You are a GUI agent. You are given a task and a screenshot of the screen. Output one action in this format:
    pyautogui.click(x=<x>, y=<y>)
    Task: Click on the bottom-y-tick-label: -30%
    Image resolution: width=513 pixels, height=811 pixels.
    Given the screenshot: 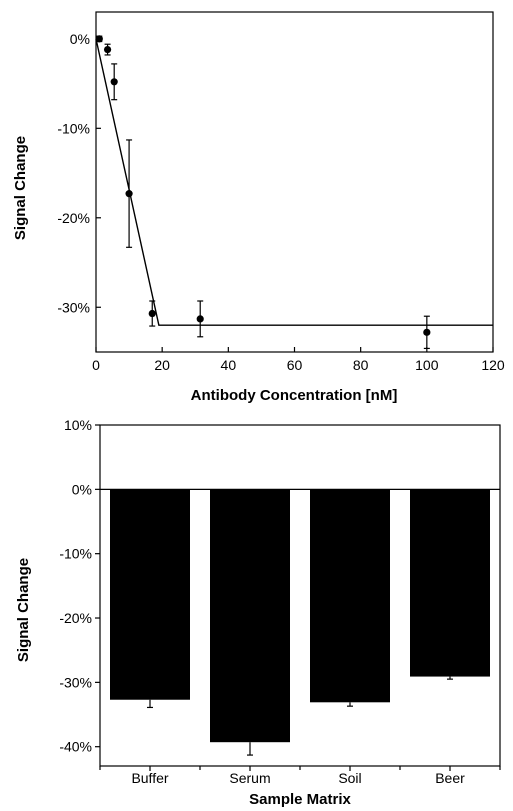 What is the action you would take?
    pyautogui.click(x=75, y=682)
    